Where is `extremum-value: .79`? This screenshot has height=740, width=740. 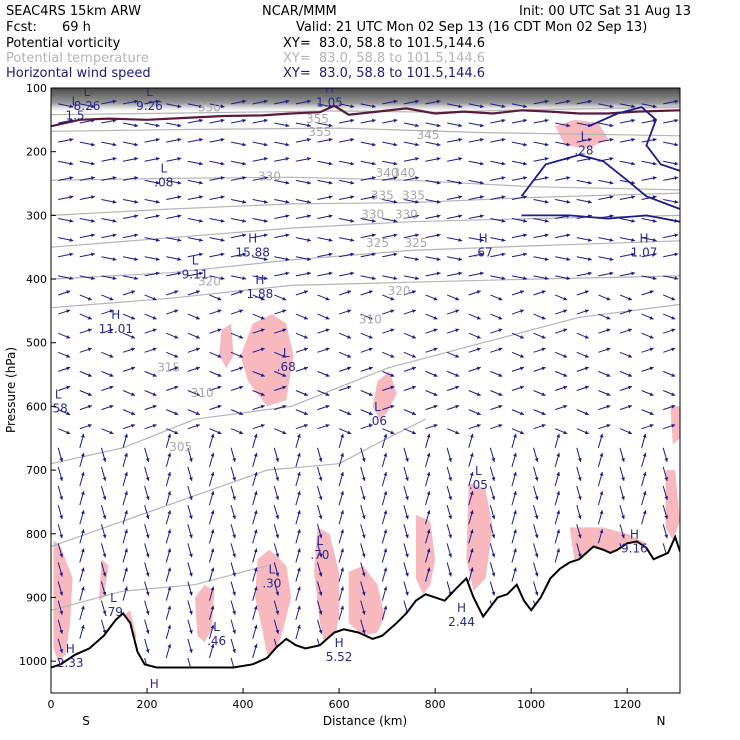
extremum-value: .79 is located at coordinates (113, 612).